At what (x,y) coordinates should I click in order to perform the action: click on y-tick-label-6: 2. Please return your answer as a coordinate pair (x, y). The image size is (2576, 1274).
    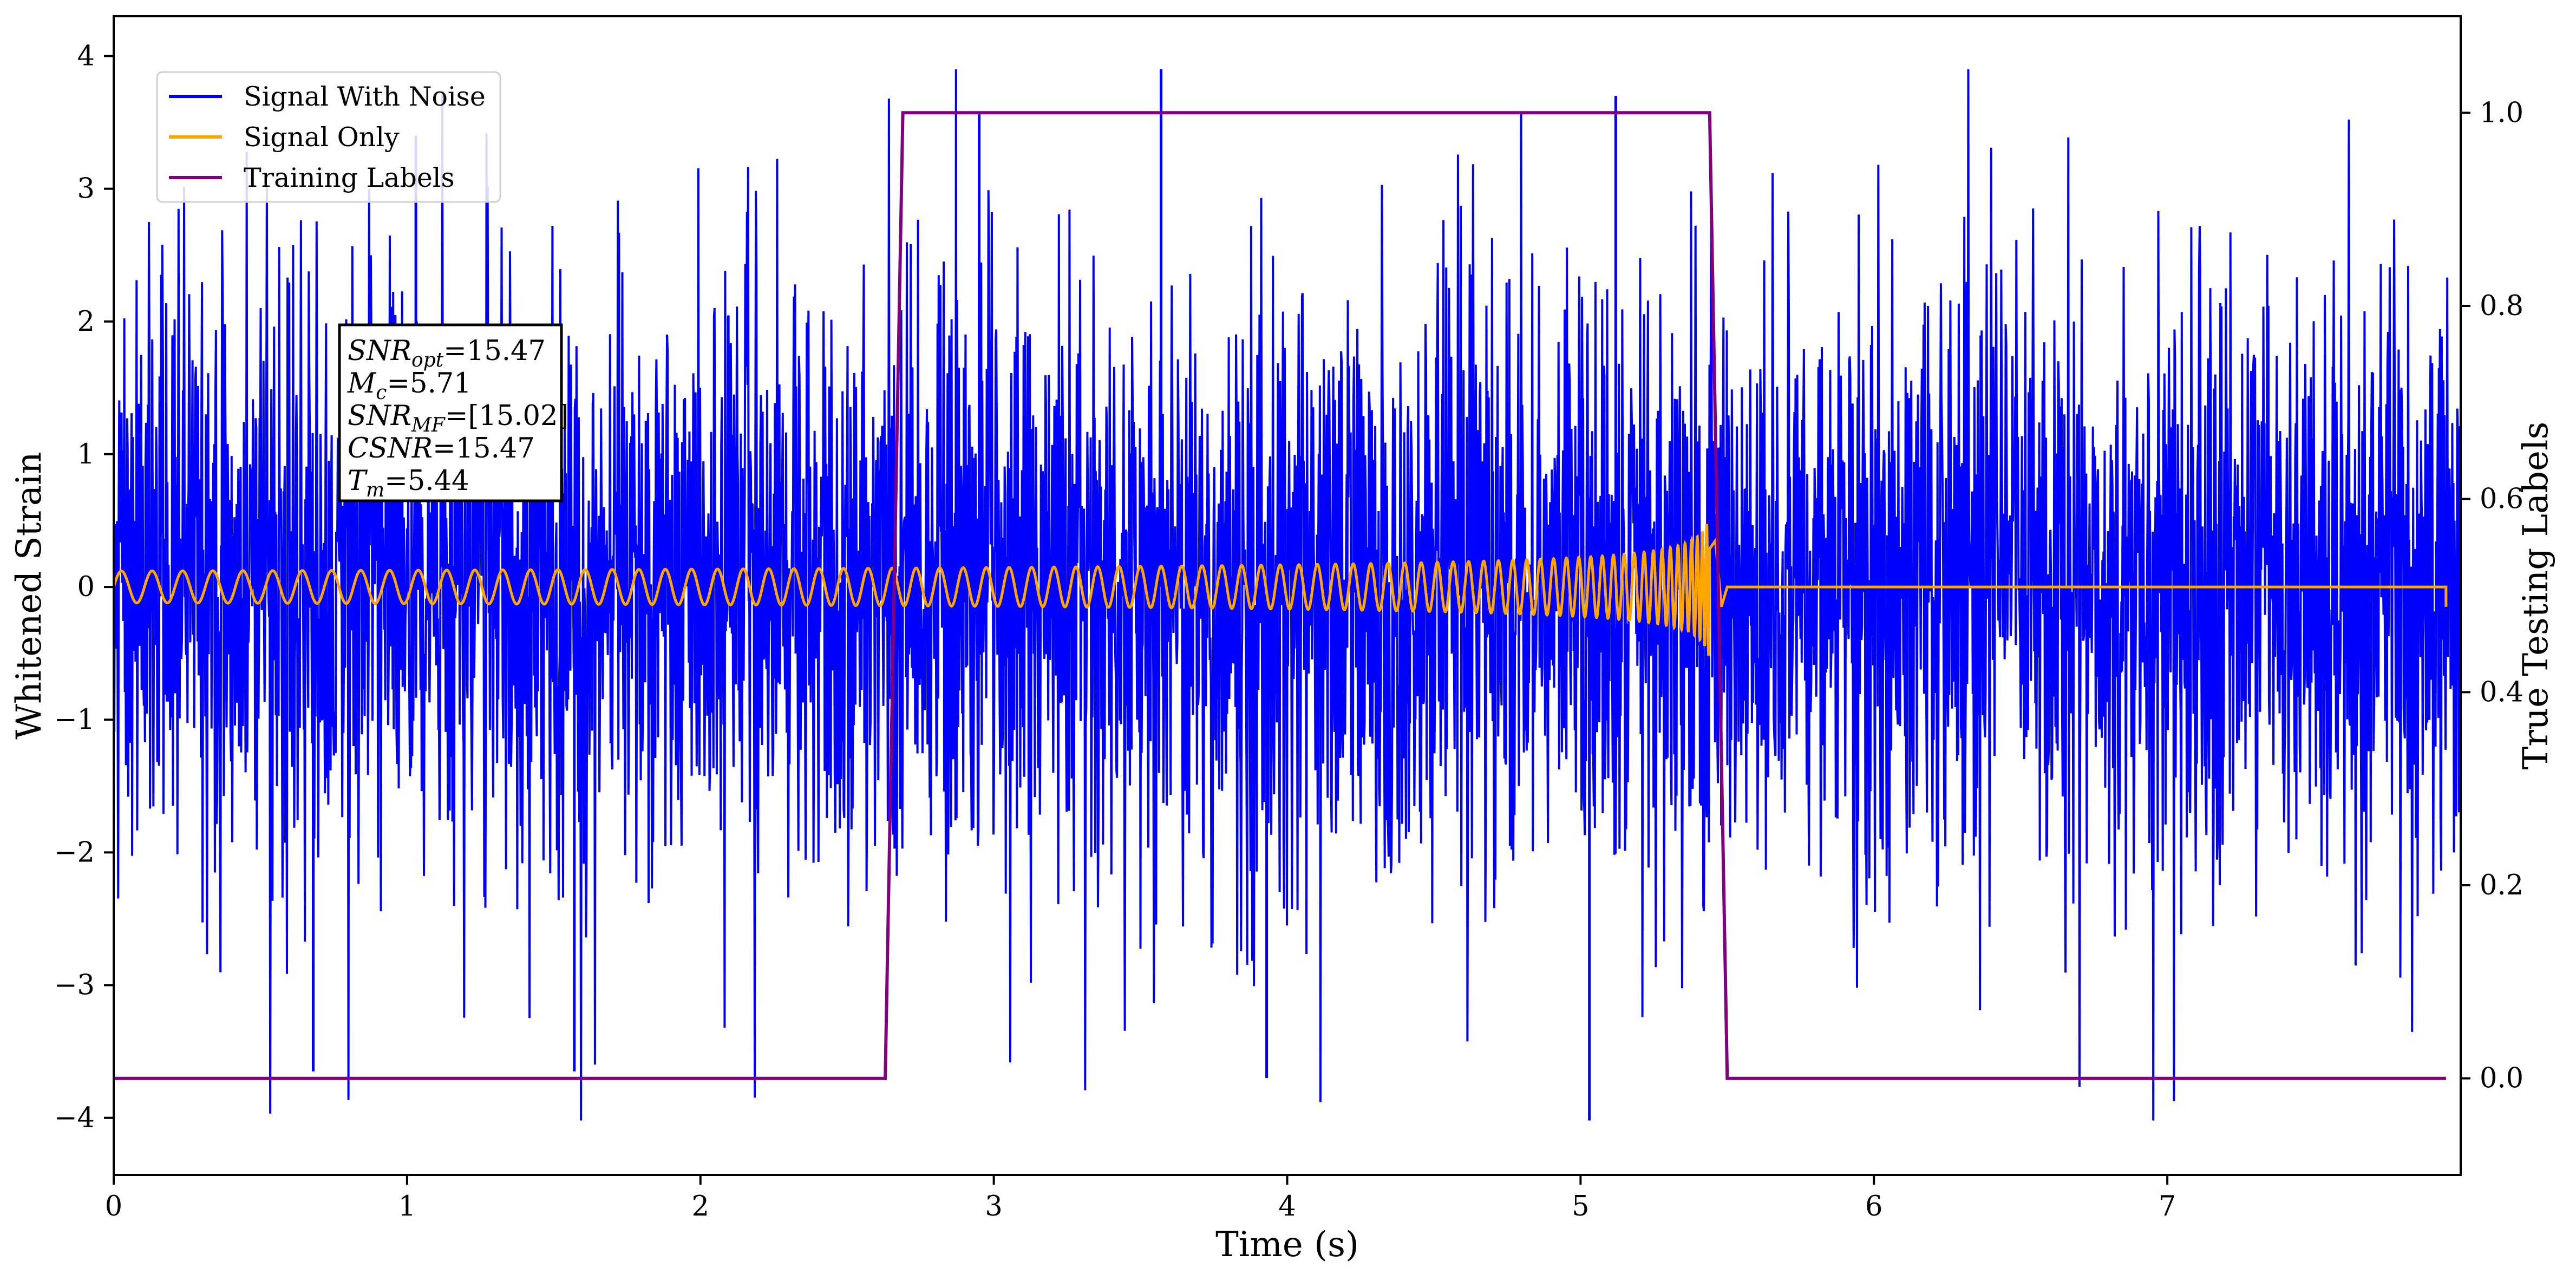
    Looking at the image, I should click on (86, 322).